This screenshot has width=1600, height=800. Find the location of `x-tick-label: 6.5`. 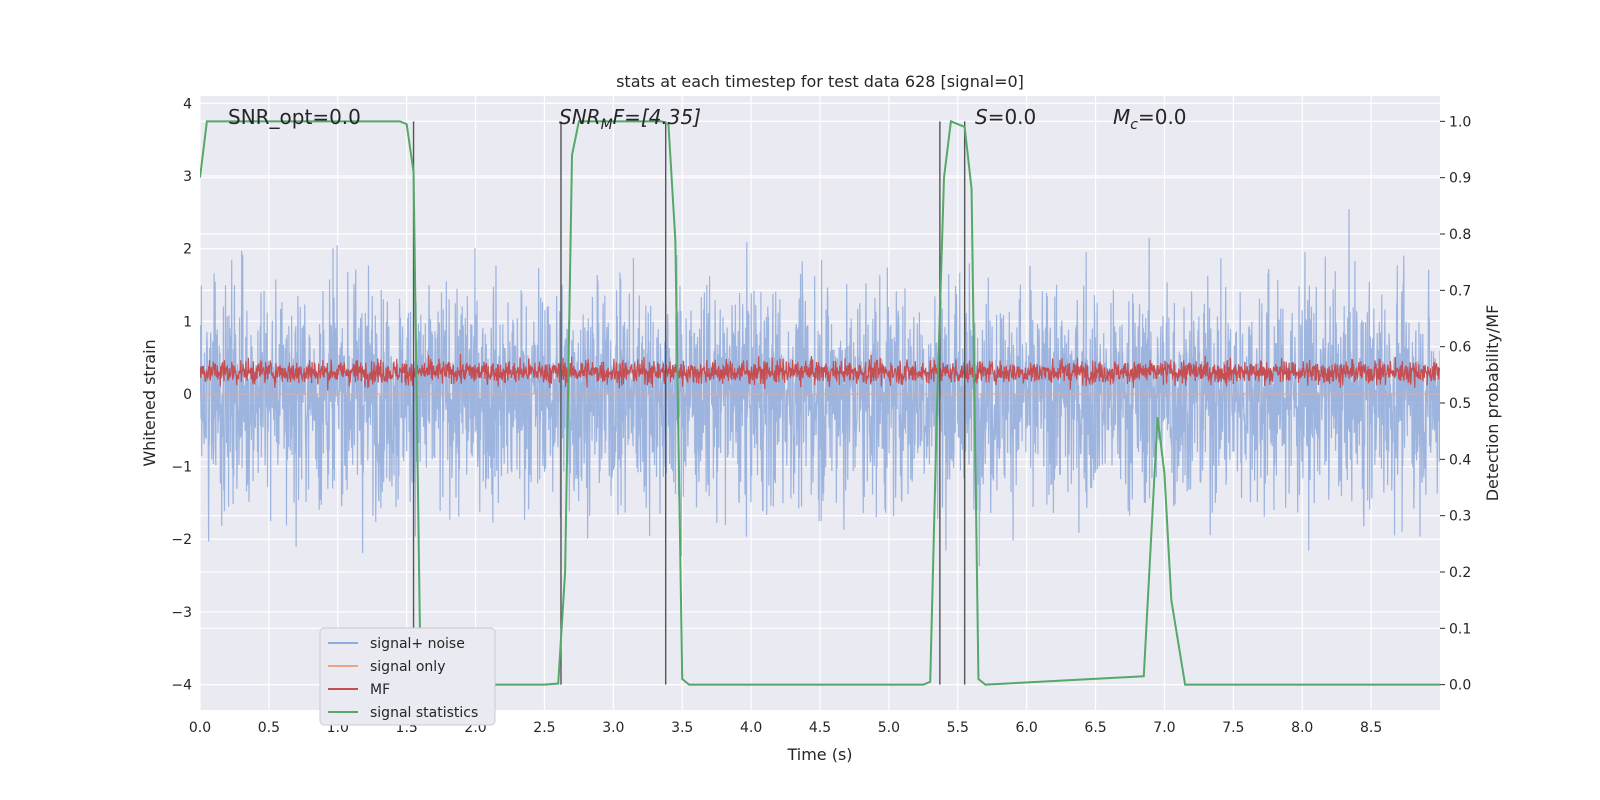

x-tick-label: 6.5 is located at coordinates (1095, 728).